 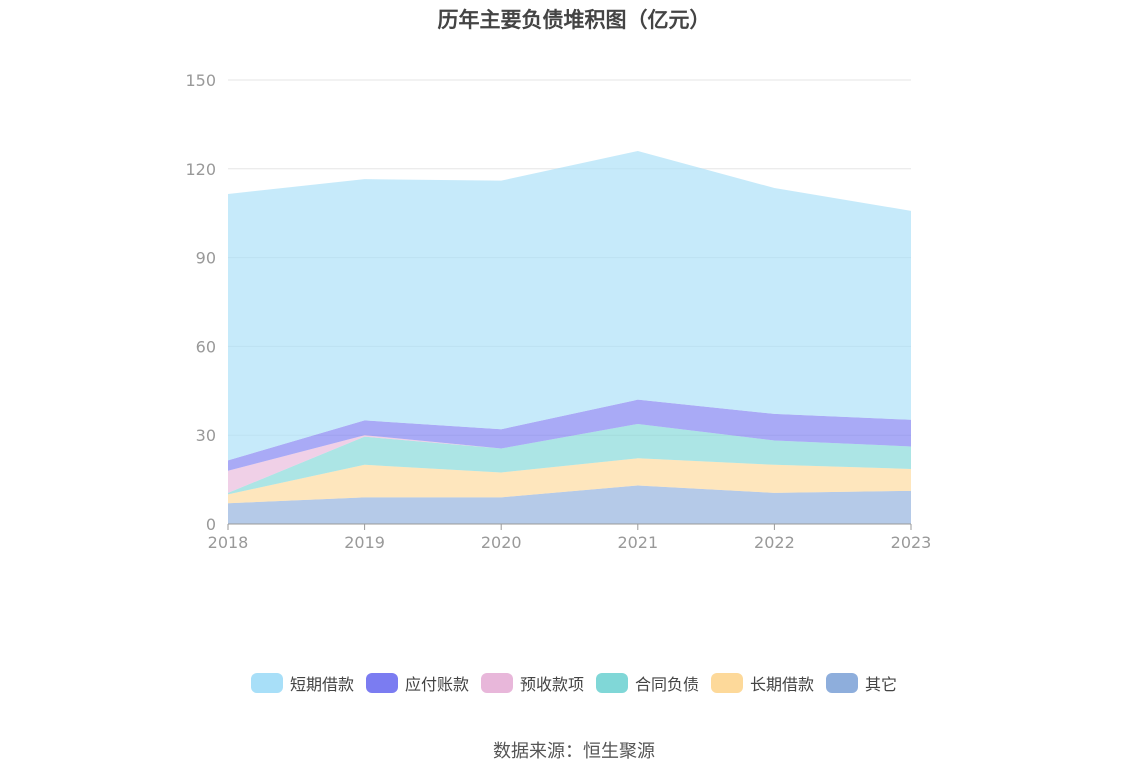 What do you see at coordinates (206, 258) in the screenshot?
I see `y-tick-label: 90` at bounding box center [206, 258].